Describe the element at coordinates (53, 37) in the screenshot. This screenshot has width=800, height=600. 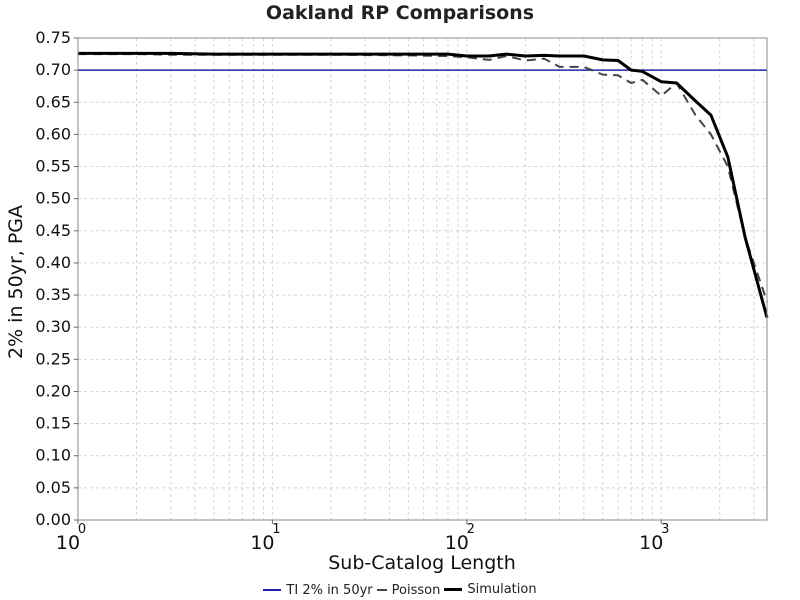
I see `y-tick-label: 0.75` at that location.